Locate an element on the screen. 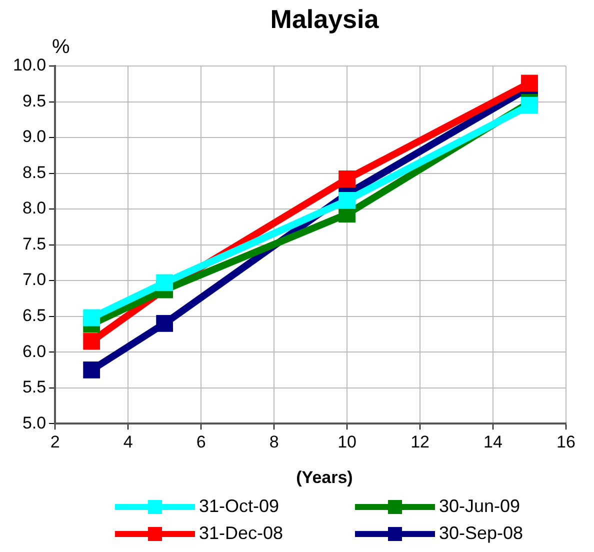 The width and height of the screenshot is (594, 552). legend-label: 30-Jun-09 is located at coordinates (479, 506).